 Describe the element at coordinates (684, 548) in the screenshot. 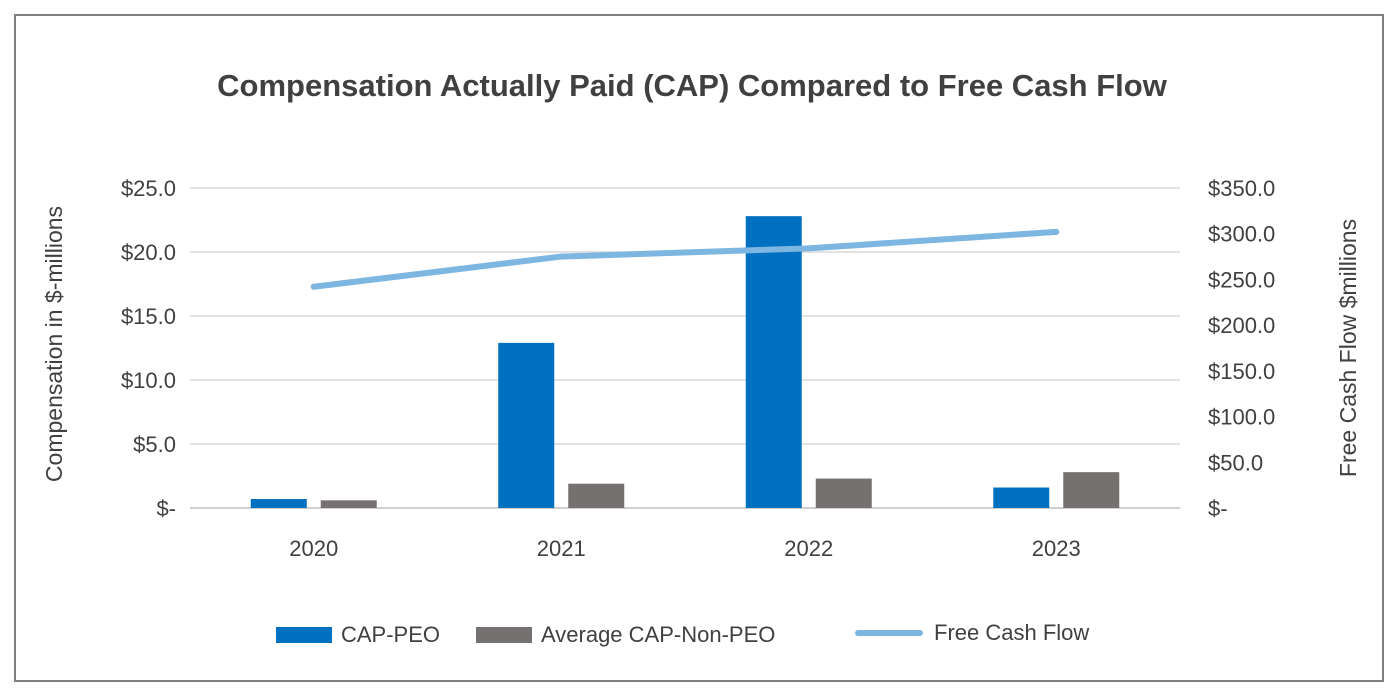

I see `x-axis-ticks: 2020 2021 2022 2023` at that location.